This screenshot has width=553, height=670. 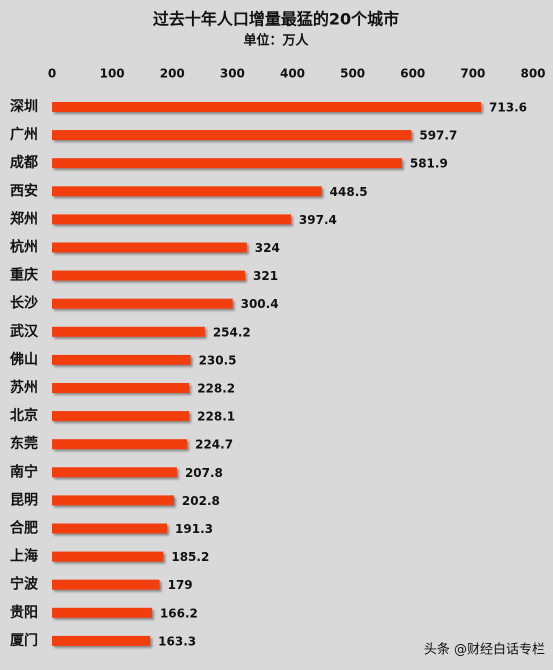 I want to click on value-label: 324, so click(x=267, y=248).